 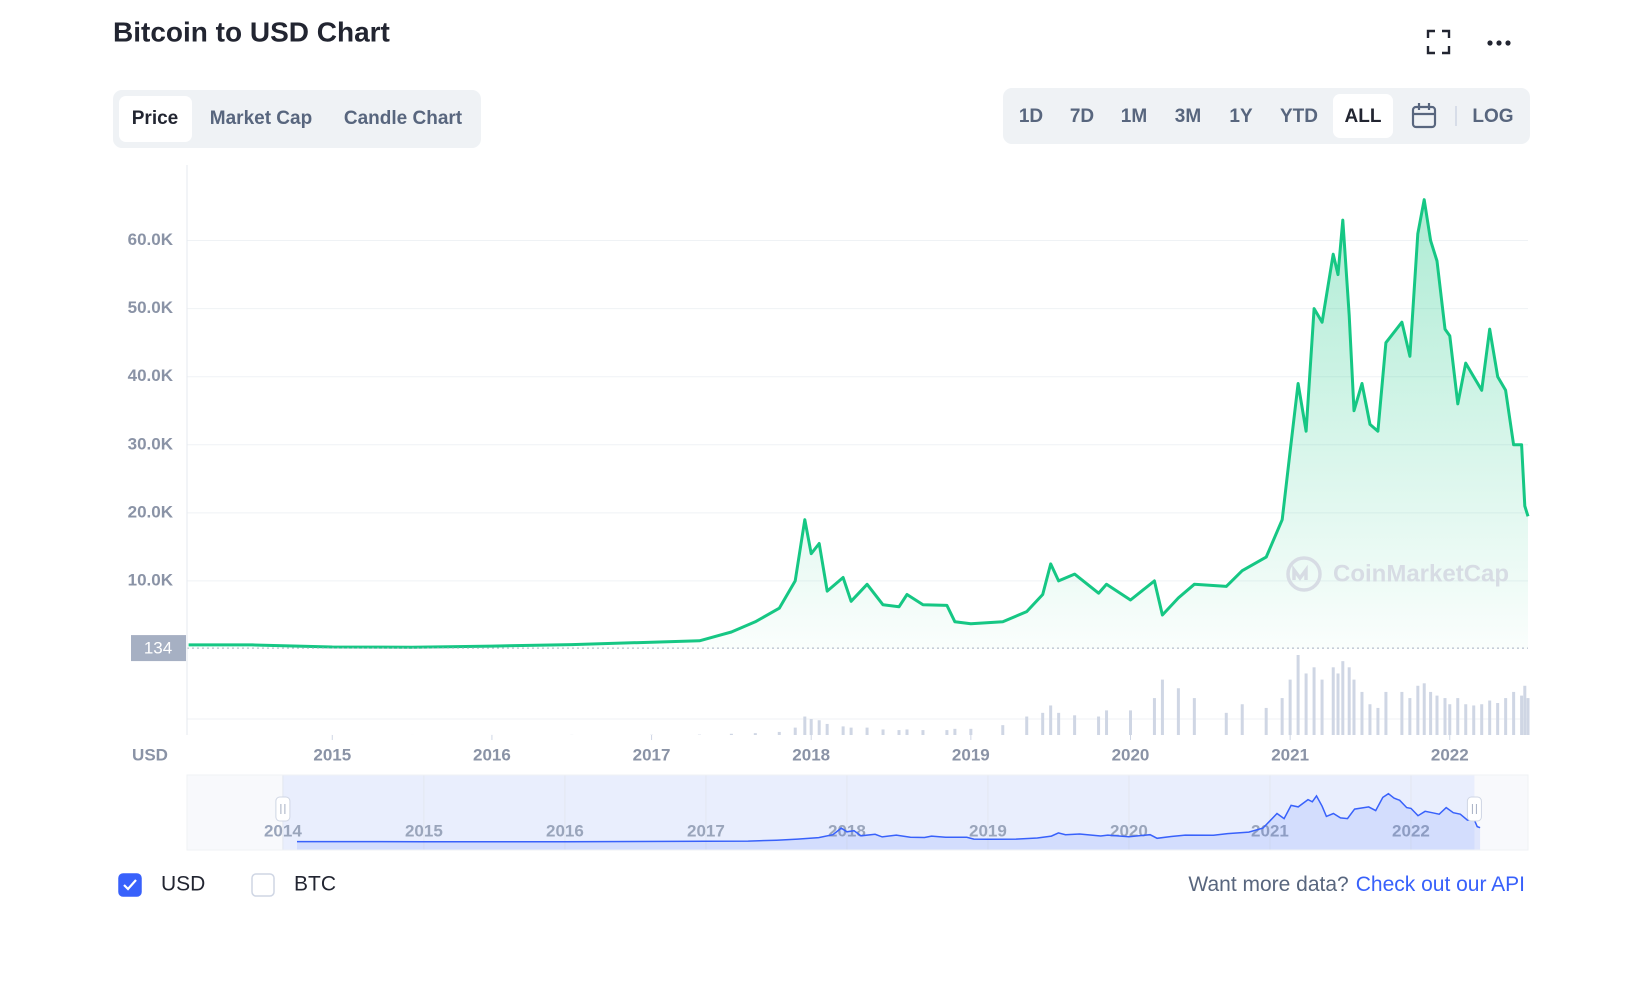 I want to click on tab-group, so click(x=297, y=119).